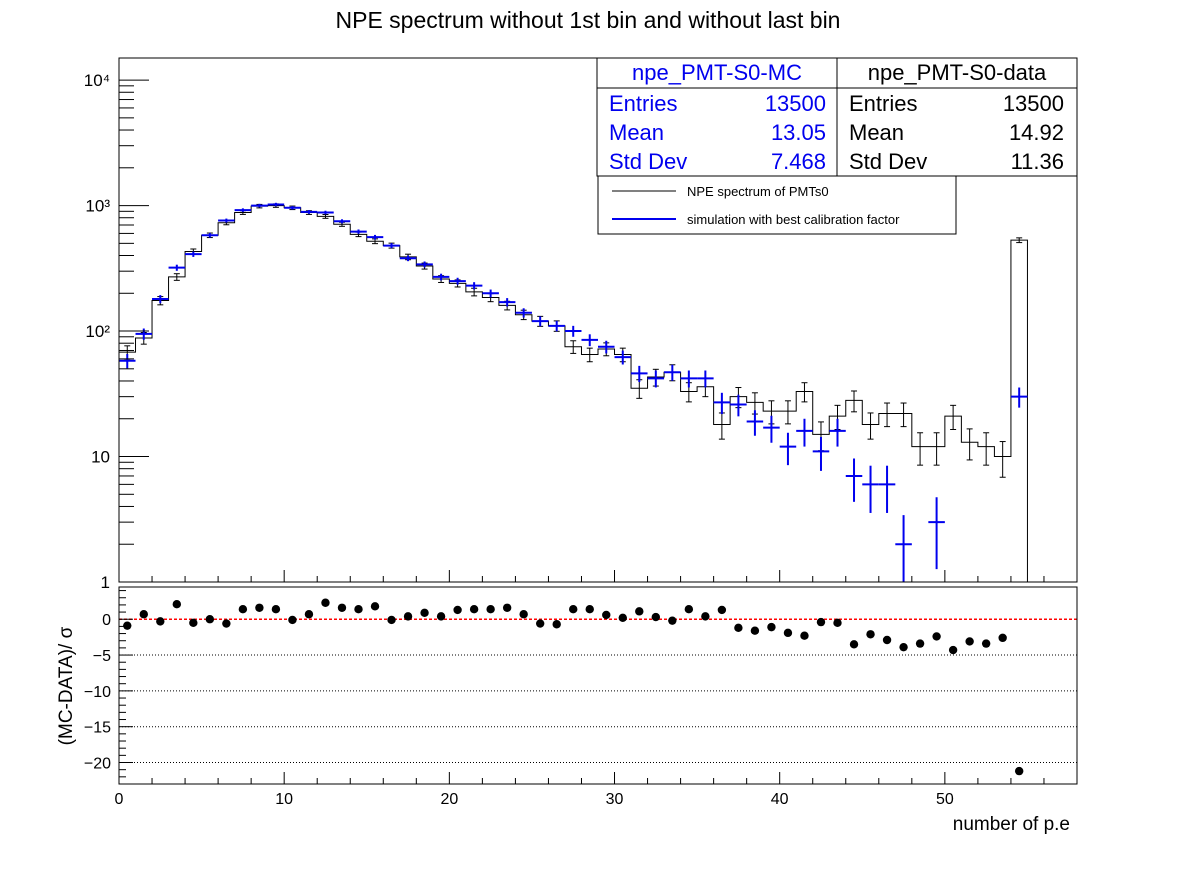 The width and height of the screenshot is (1196, 877). I want to click on x-axis-label: number of p.e, so click(1011, 824).